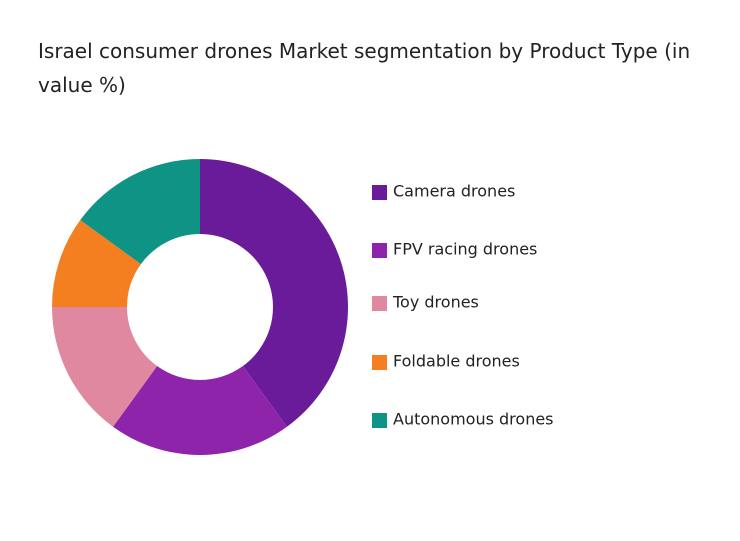  I want to click on legend-label: Toy drones, so click(435, 302).